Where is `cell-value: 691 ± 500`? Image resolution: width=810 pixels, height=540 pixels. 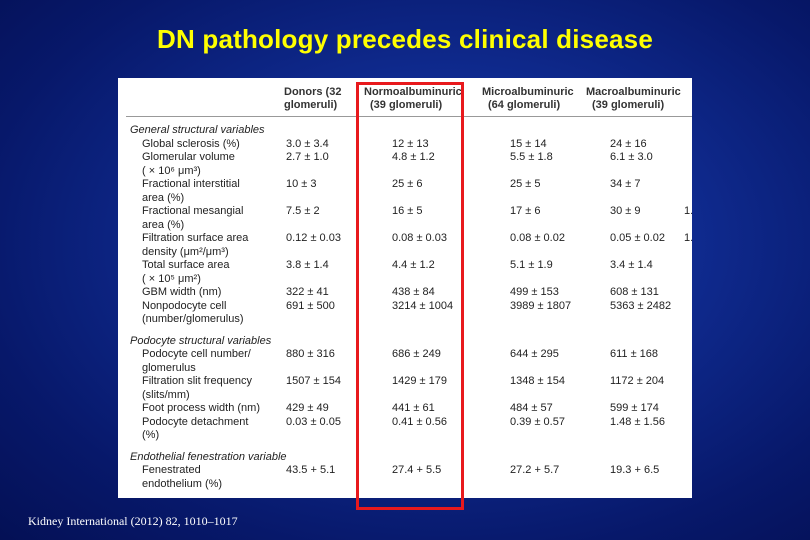 cell-value: 691 ± 500 is located at coordinates (310, 305).